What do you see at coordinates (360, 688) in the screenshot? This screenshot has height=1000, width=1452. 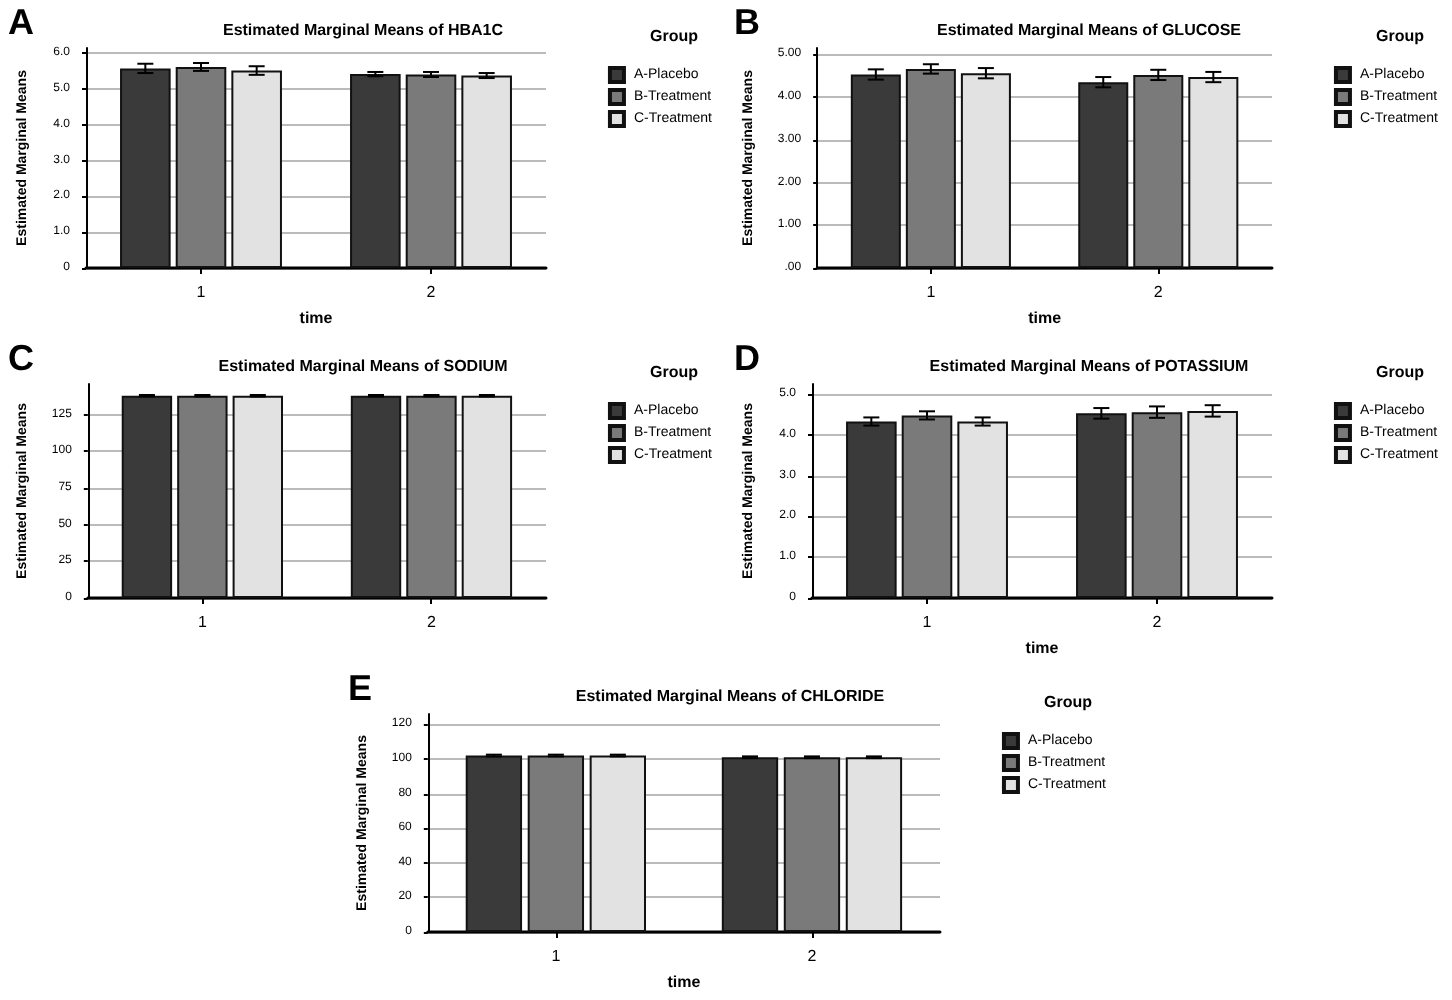 I see `text: E` at bounding box center [360, 688].